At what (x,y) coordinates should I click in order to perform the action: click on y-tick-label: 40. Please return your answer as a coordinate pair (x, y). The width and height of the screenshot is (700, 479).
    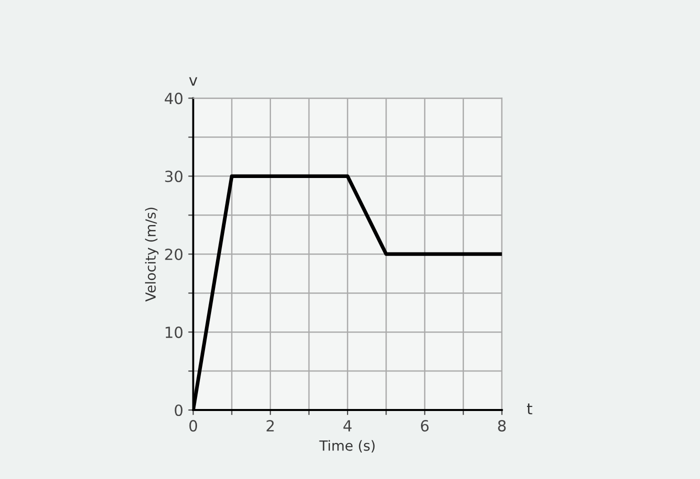
    Looking at the image, I should click on (173, 98).